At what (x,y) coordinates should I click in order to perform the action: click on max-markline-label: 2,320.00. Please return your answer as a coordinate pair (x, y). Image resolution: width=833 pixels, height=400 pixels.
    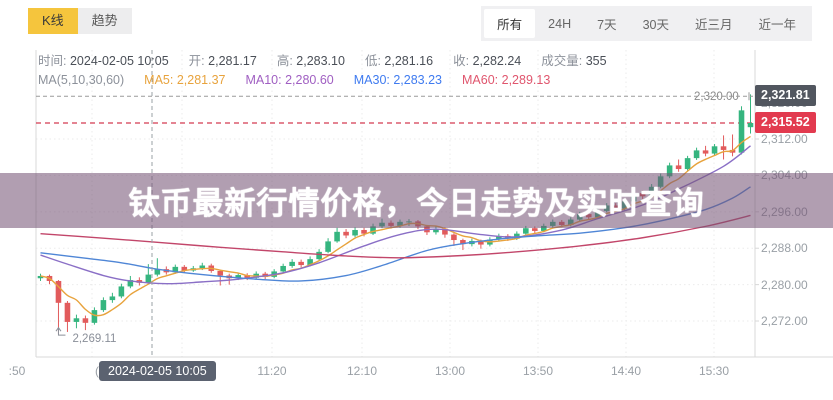
    Looking at the image, I should click on (716, 97).